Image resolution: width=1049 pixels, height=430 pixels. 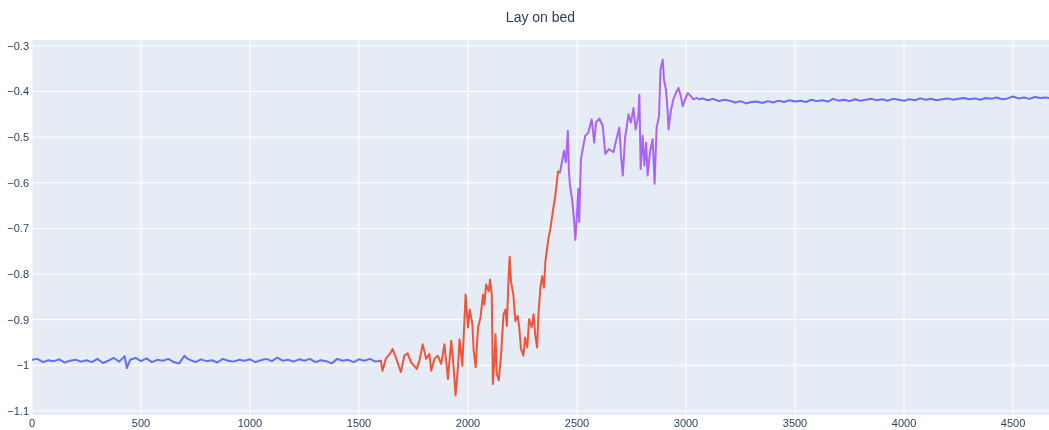 What do you see at coordinates (795, 423) in the screenshot?
I see `x-tick-label: 3500` at bounding box center [795, 423].